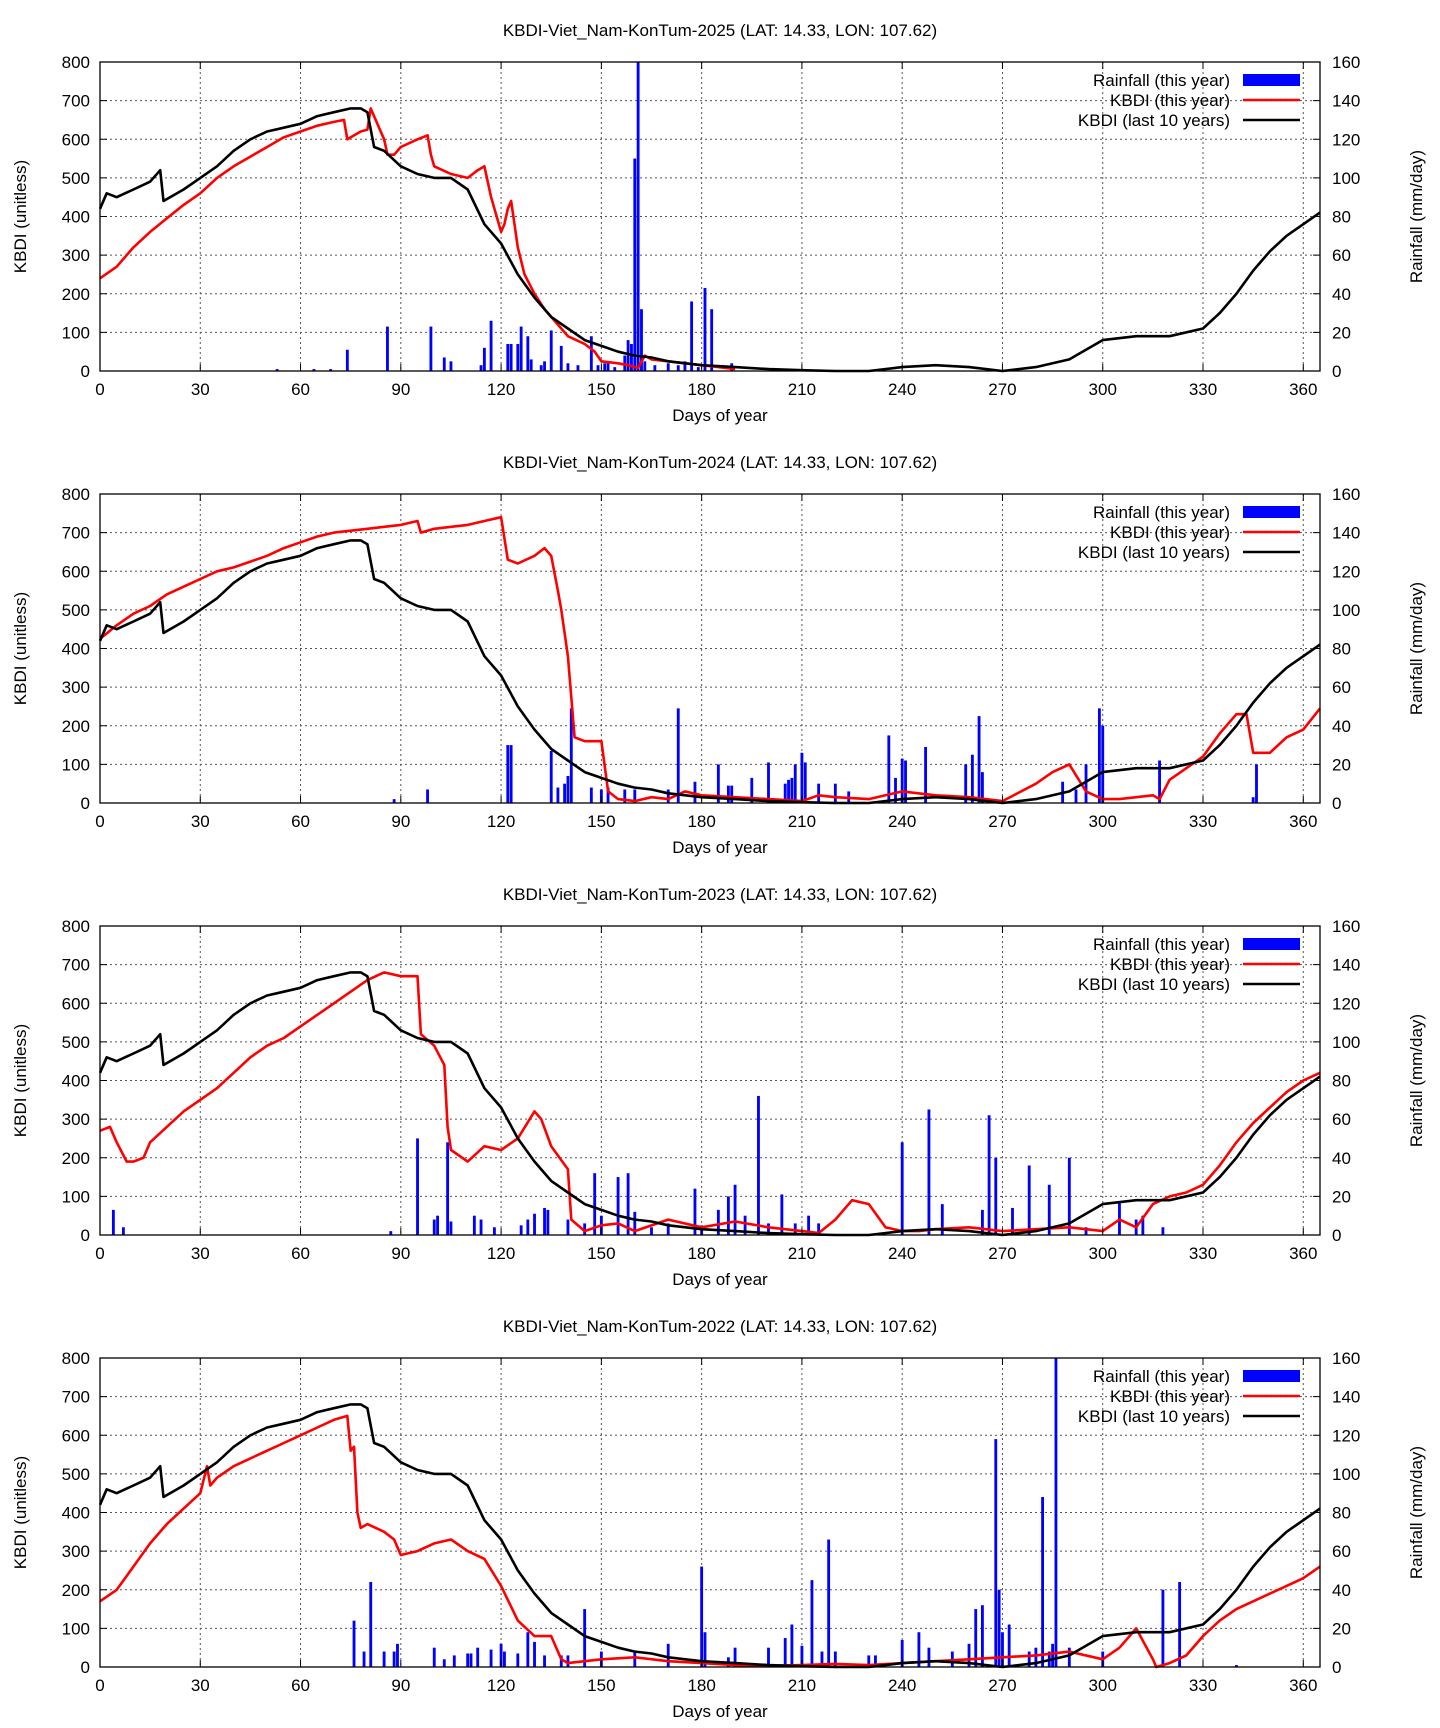  I want to click on y-tick-label: 600, so click(76, 1435).